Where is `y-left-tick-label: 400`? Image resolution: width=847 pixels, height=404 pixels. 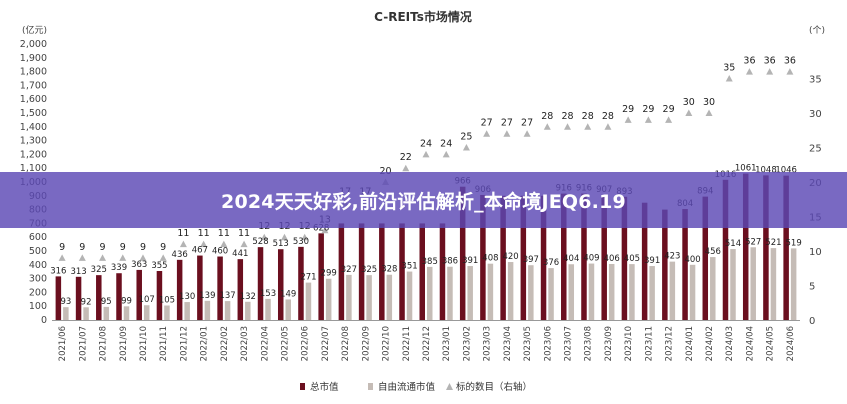 y-left-tick-label: 400 is located at coordinates (38, 265).